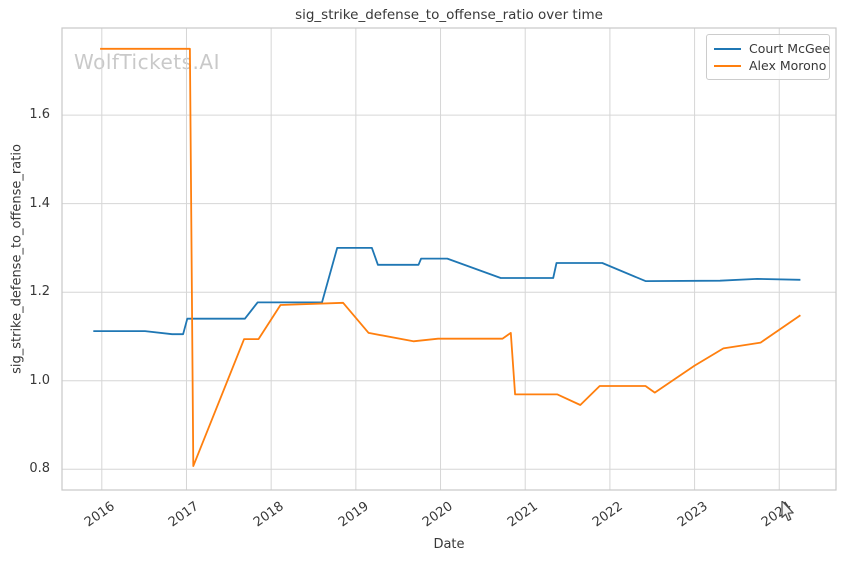  Describe the element at coordinates (39, 115) in the screenshot. I see `y-tick-label: 1.6` at that location.